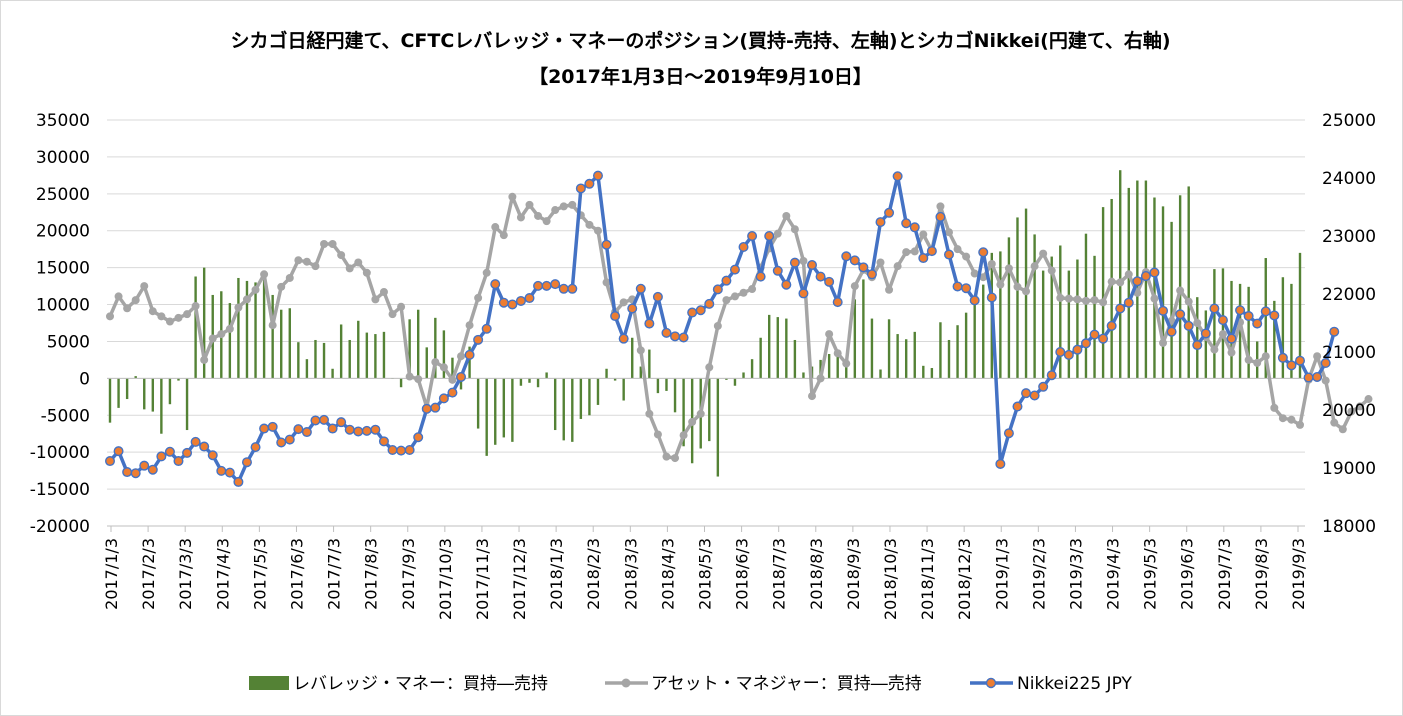  What do you see at coordinates (222, 574) in the screenshot?
I see `x-tick-label: 2017/4/3` at bounding box center [222, 574].